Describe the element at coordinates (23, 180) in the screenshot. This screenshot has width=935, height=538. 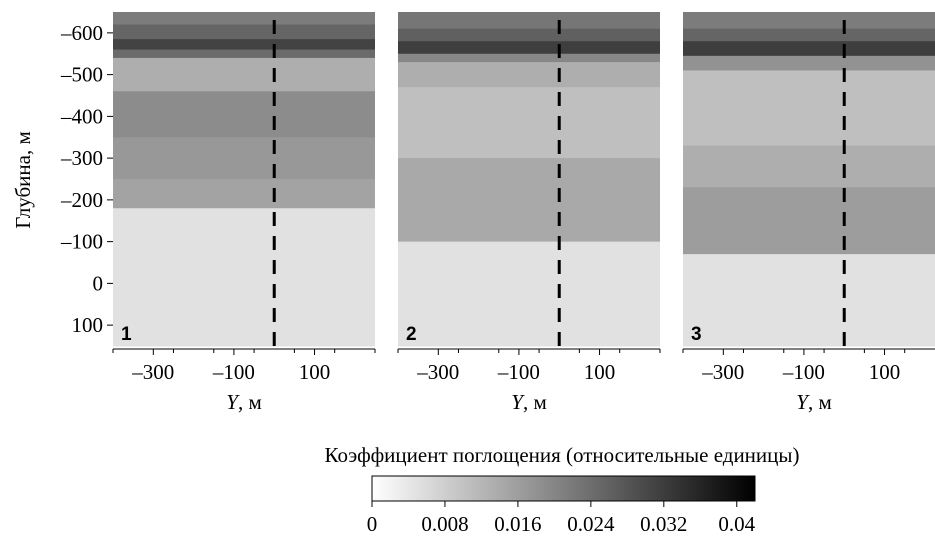
I see `y-axis-title: Глубина, м` at that location.